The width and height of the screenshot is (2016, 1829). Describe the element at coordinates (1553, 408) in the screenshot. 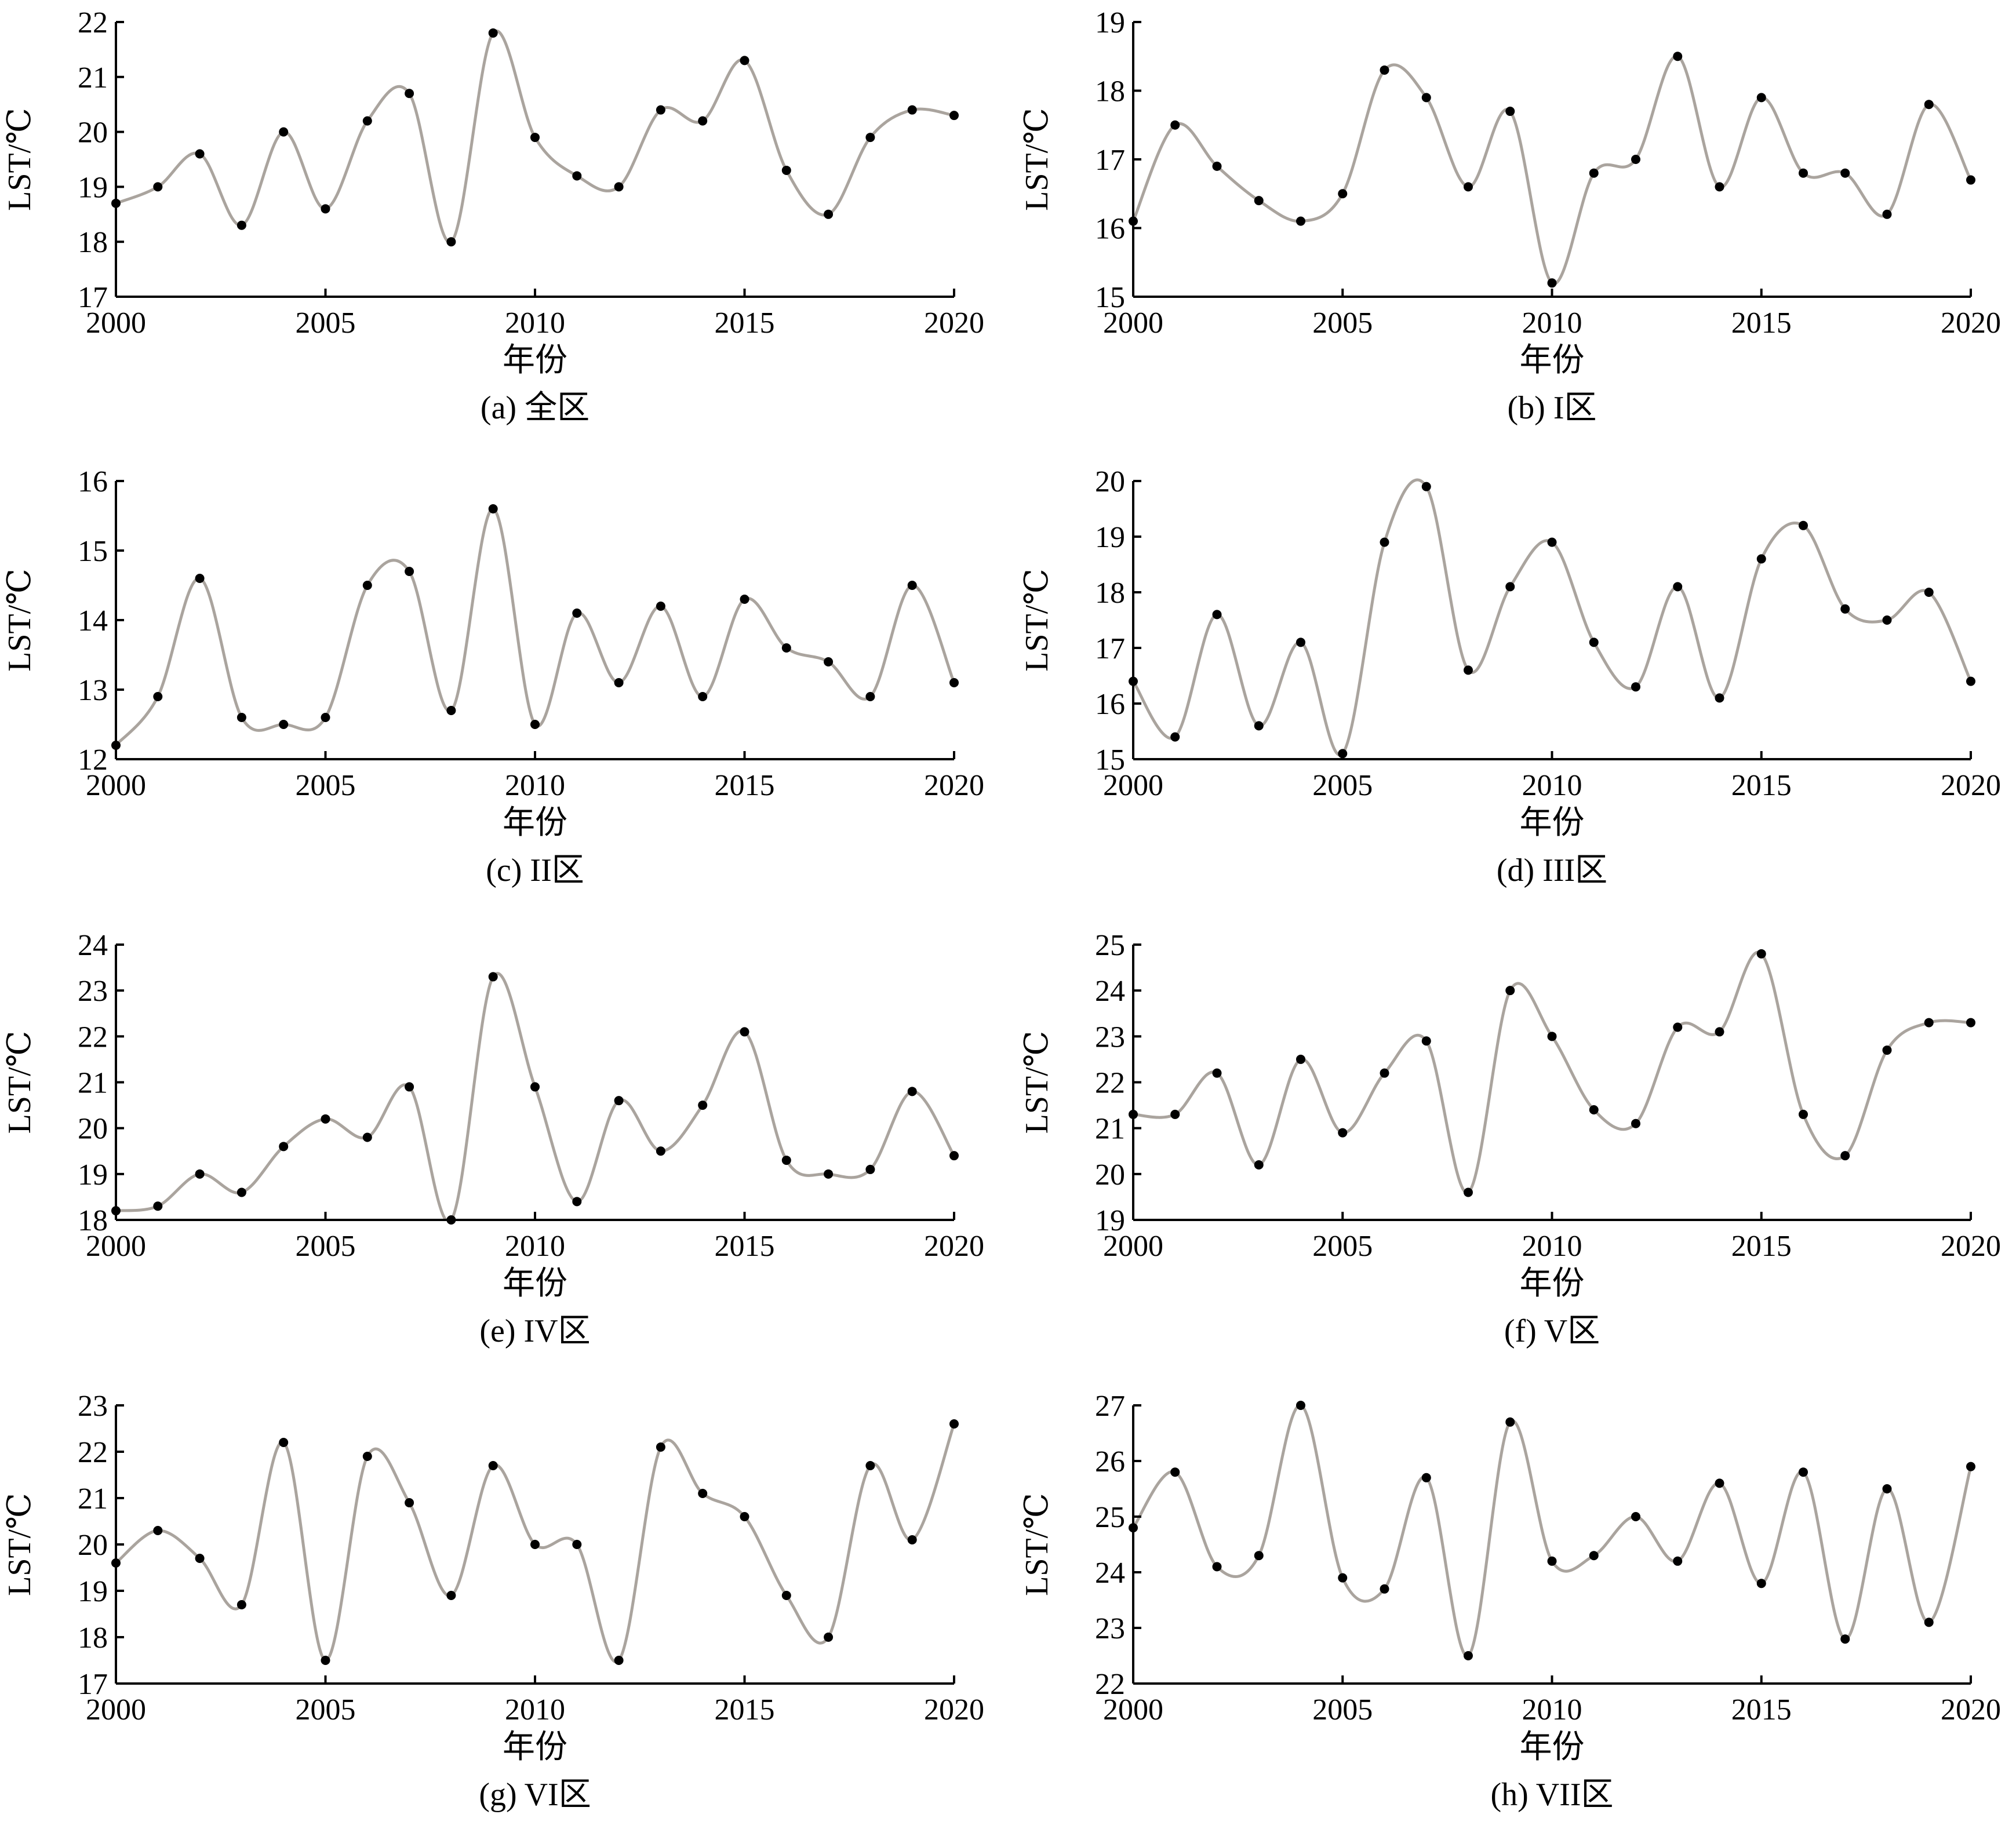

I see `panel-caption: (b) I区` at that location.